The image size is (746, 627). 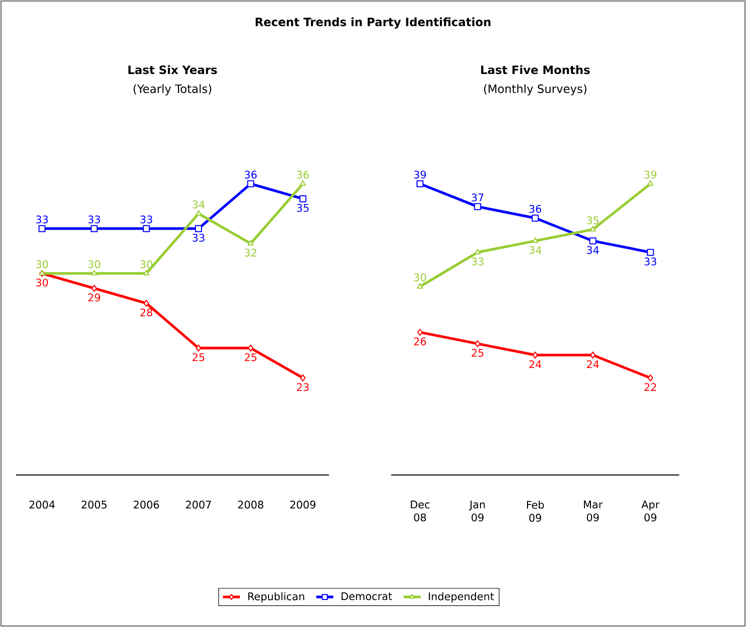 What do you see at coordinates (535, 511) in the screenshot?
I see `x-tick-label: Feb 09` at bounding box center [535, 511].